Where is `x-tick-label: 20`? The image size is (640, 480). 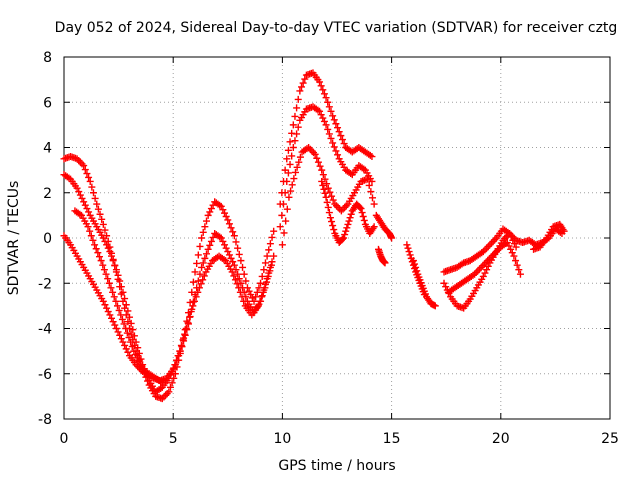 x-tick-label: 20 is located at coordinates (501, 439).